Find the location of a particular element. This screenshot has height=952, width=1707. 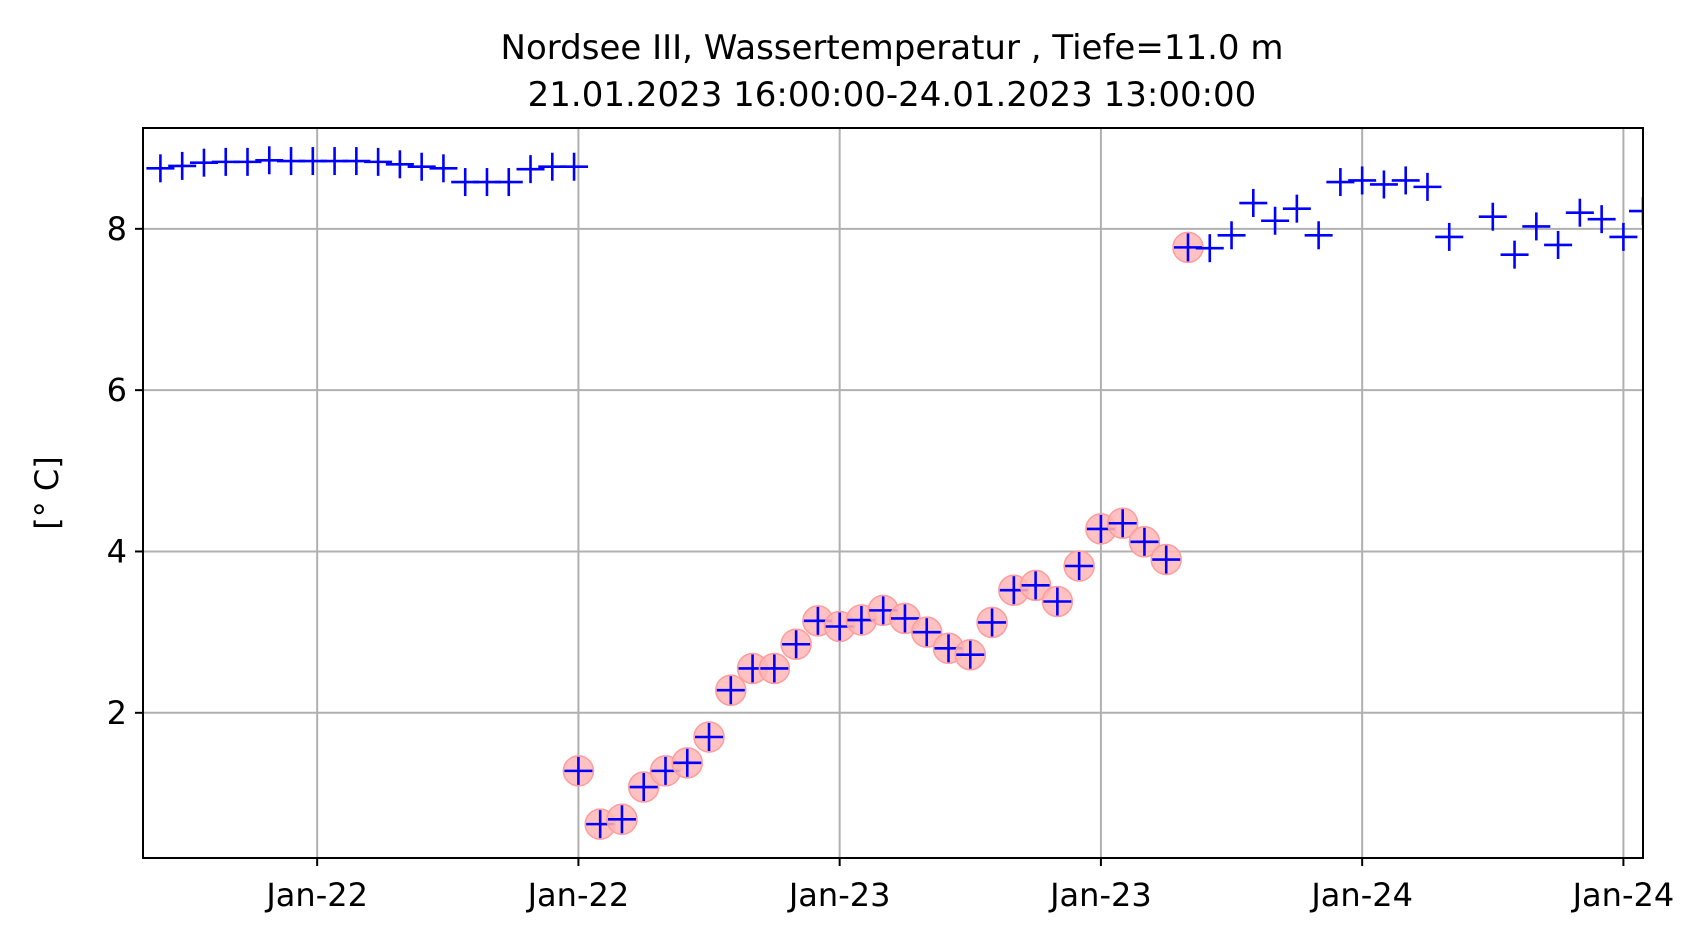

y-tick-label: 2 is located at coordinates (117, 713).